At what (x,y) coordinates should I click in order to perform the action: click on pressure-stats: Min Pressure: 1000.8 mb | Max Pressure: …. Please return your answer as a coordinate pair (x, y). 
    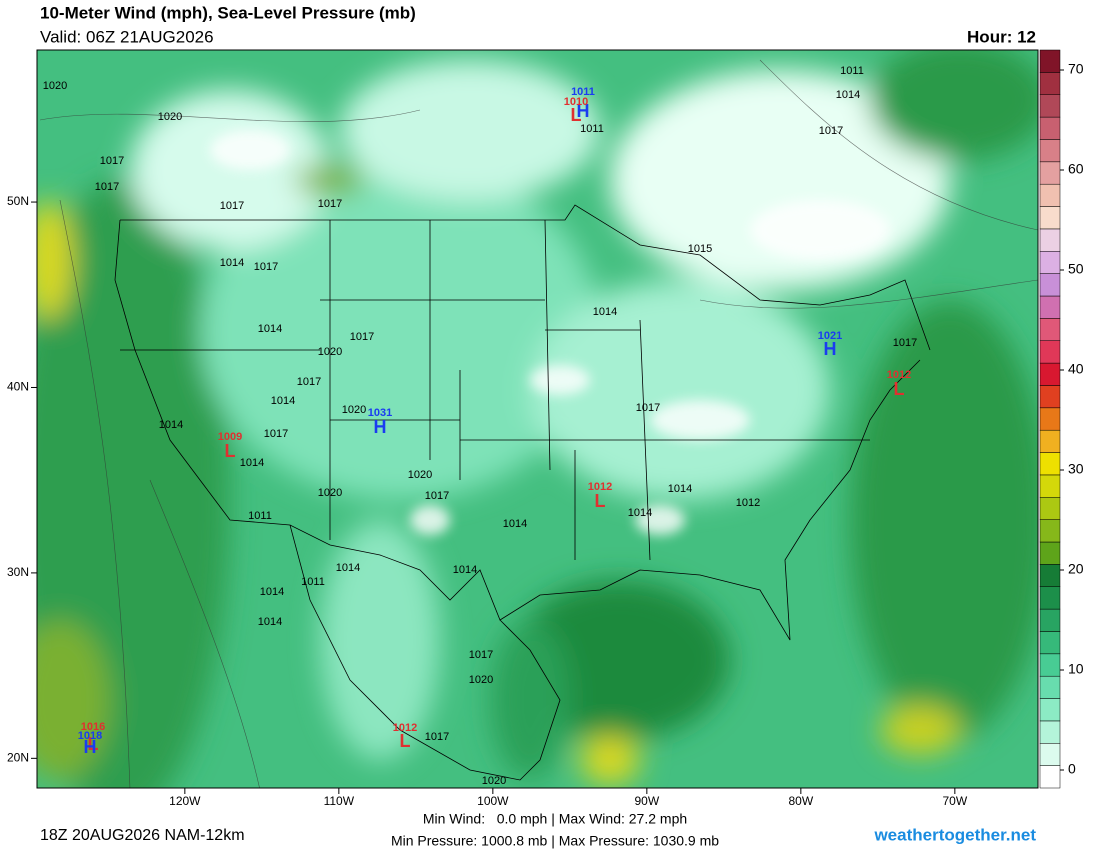
    Looking at the image, I should click on (555, 841).